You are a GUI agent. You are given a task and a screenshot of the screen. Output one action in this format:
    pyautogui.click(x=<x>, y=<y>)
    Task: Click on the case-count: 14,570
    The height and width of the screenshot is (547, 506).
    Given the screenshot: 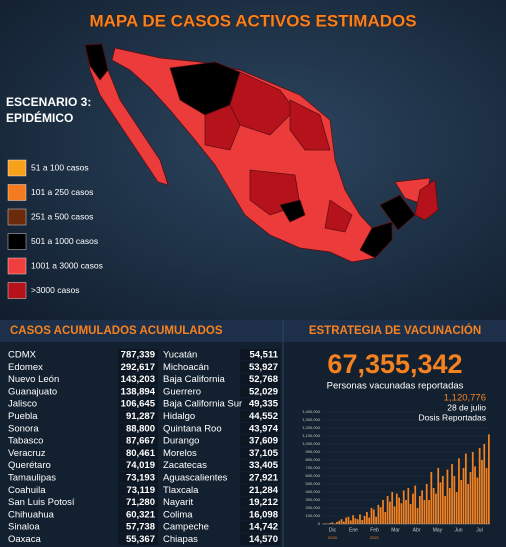 What is the action you would take?
    pyautogui.click(x=263, y=539)
    